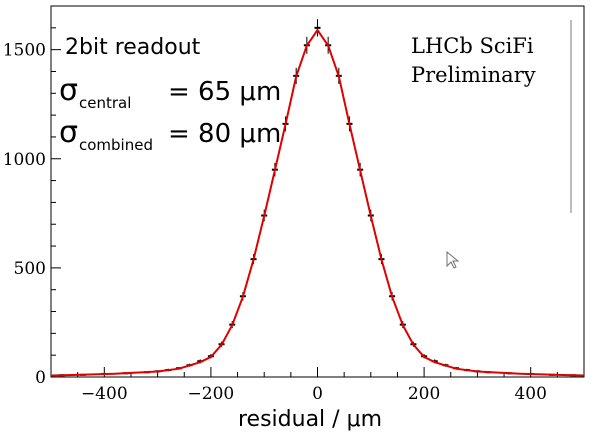 The height and width of the screenshot is (434, 594). I want to click on sigma-combined-value: = 80 μm, so click(224, 134).